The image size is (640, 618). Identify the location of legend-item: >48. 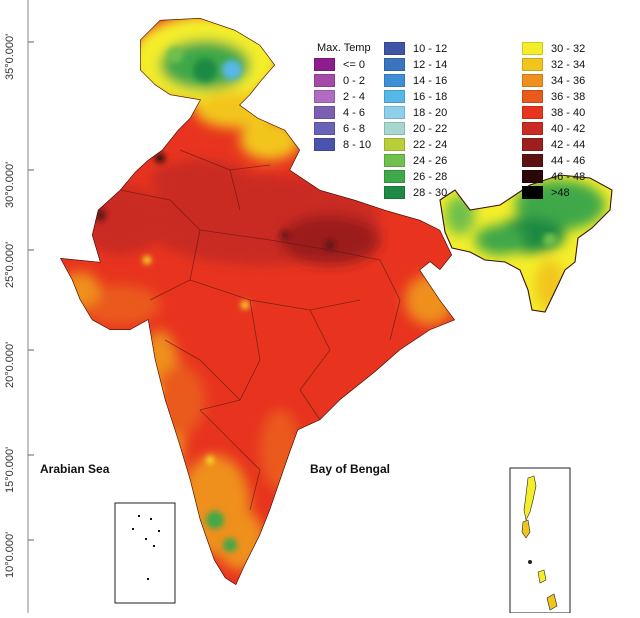
(546, 192).